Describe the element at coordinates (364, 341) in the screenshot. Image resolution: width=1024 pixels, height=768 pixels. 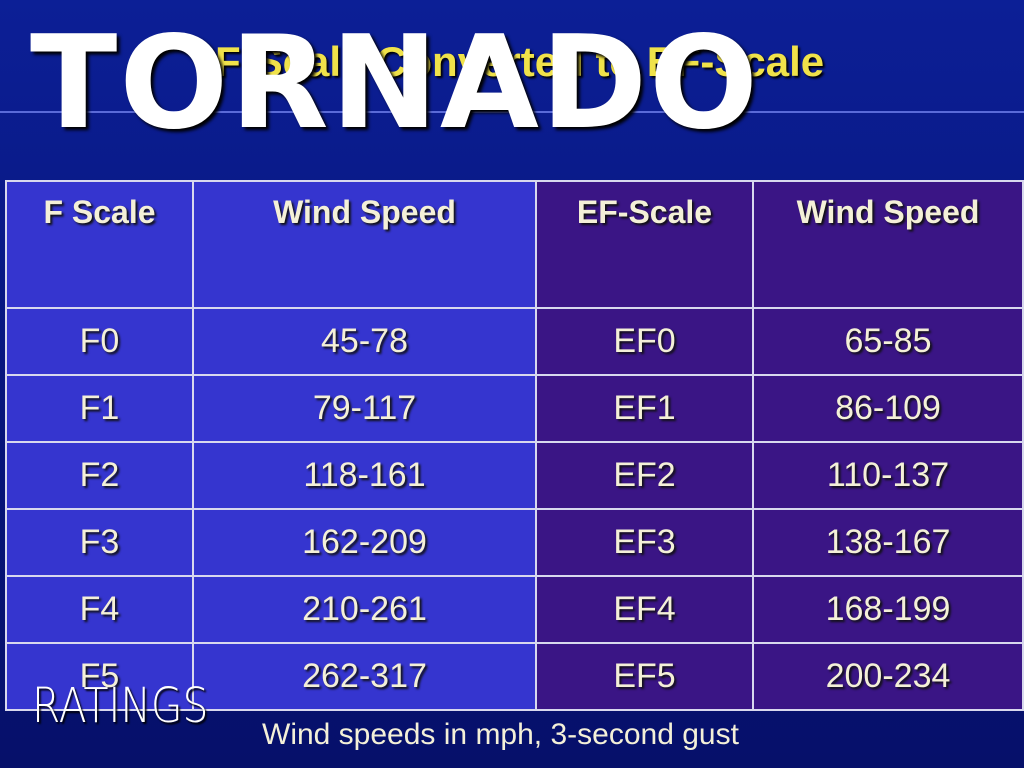
I see `cell: 45-78` at that location.